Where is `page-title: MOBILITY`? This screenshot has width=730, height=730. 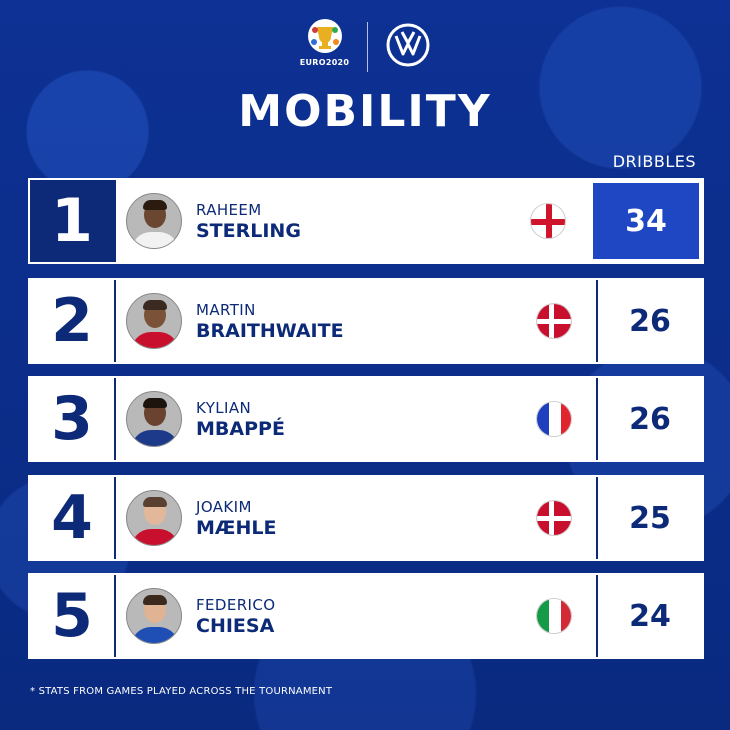
page-title: MOBILITY is located at coordinates (365, 111).